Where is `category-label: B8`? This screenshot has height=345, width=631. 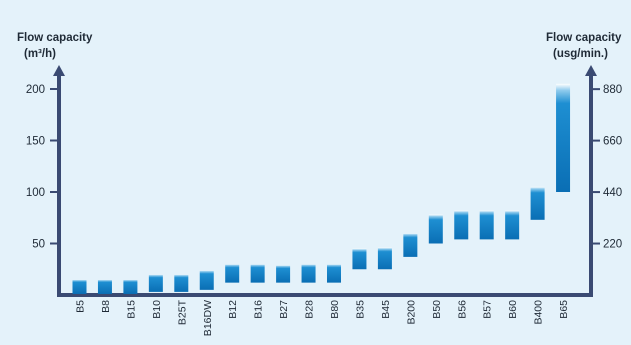 category-label: B8 is located at coordinates (106, 306).